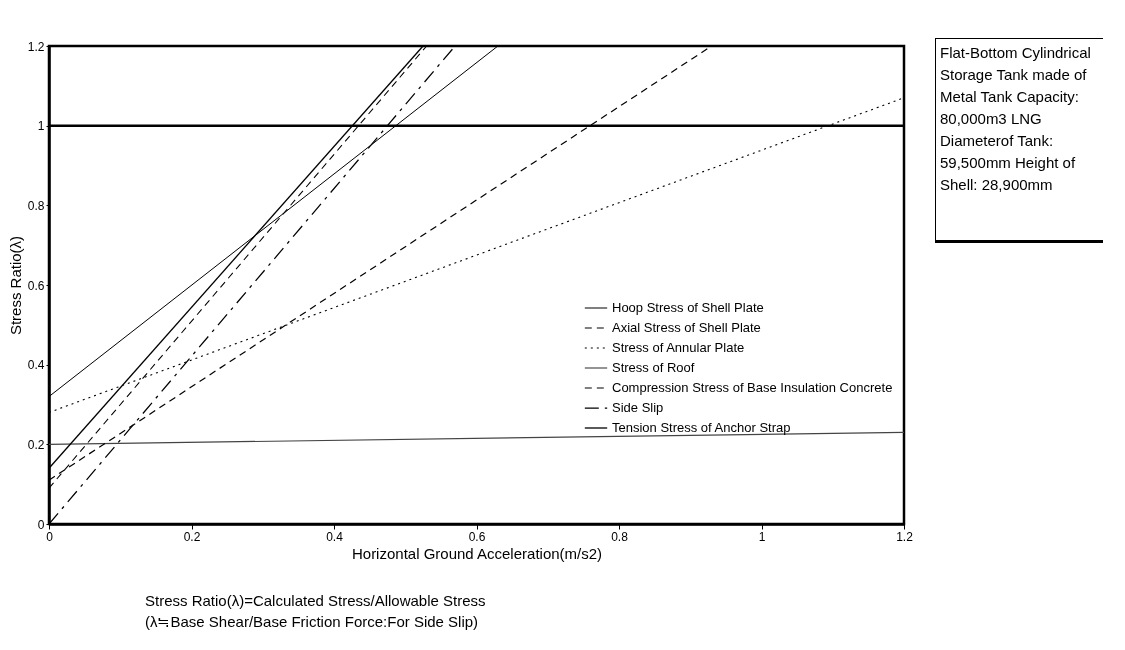  Describe the element at coordinates (688, 307) in the screenshot. I see `legend-label: Hoop Stress of Shell Plate` at that location.